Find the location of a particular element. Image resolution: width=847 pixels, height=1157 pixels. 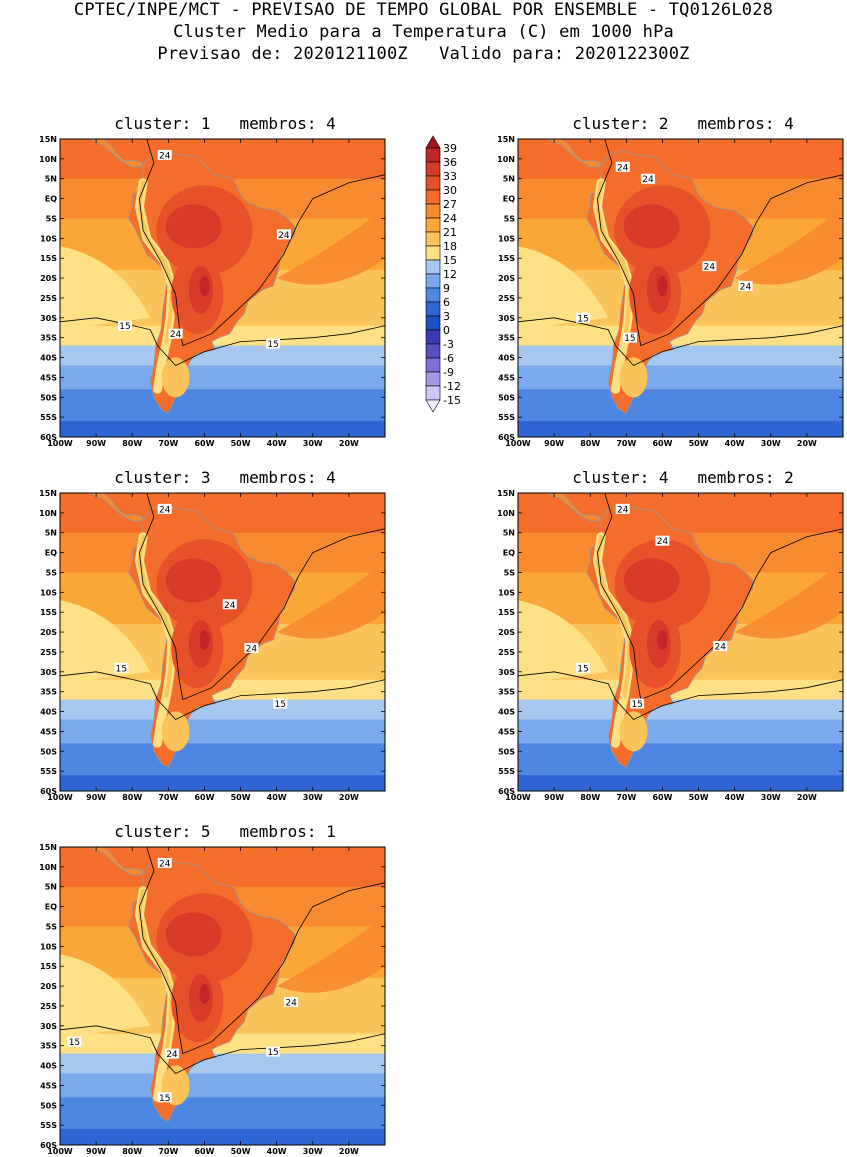

legend-bottom-arrow is located at coordinates (433, 406).